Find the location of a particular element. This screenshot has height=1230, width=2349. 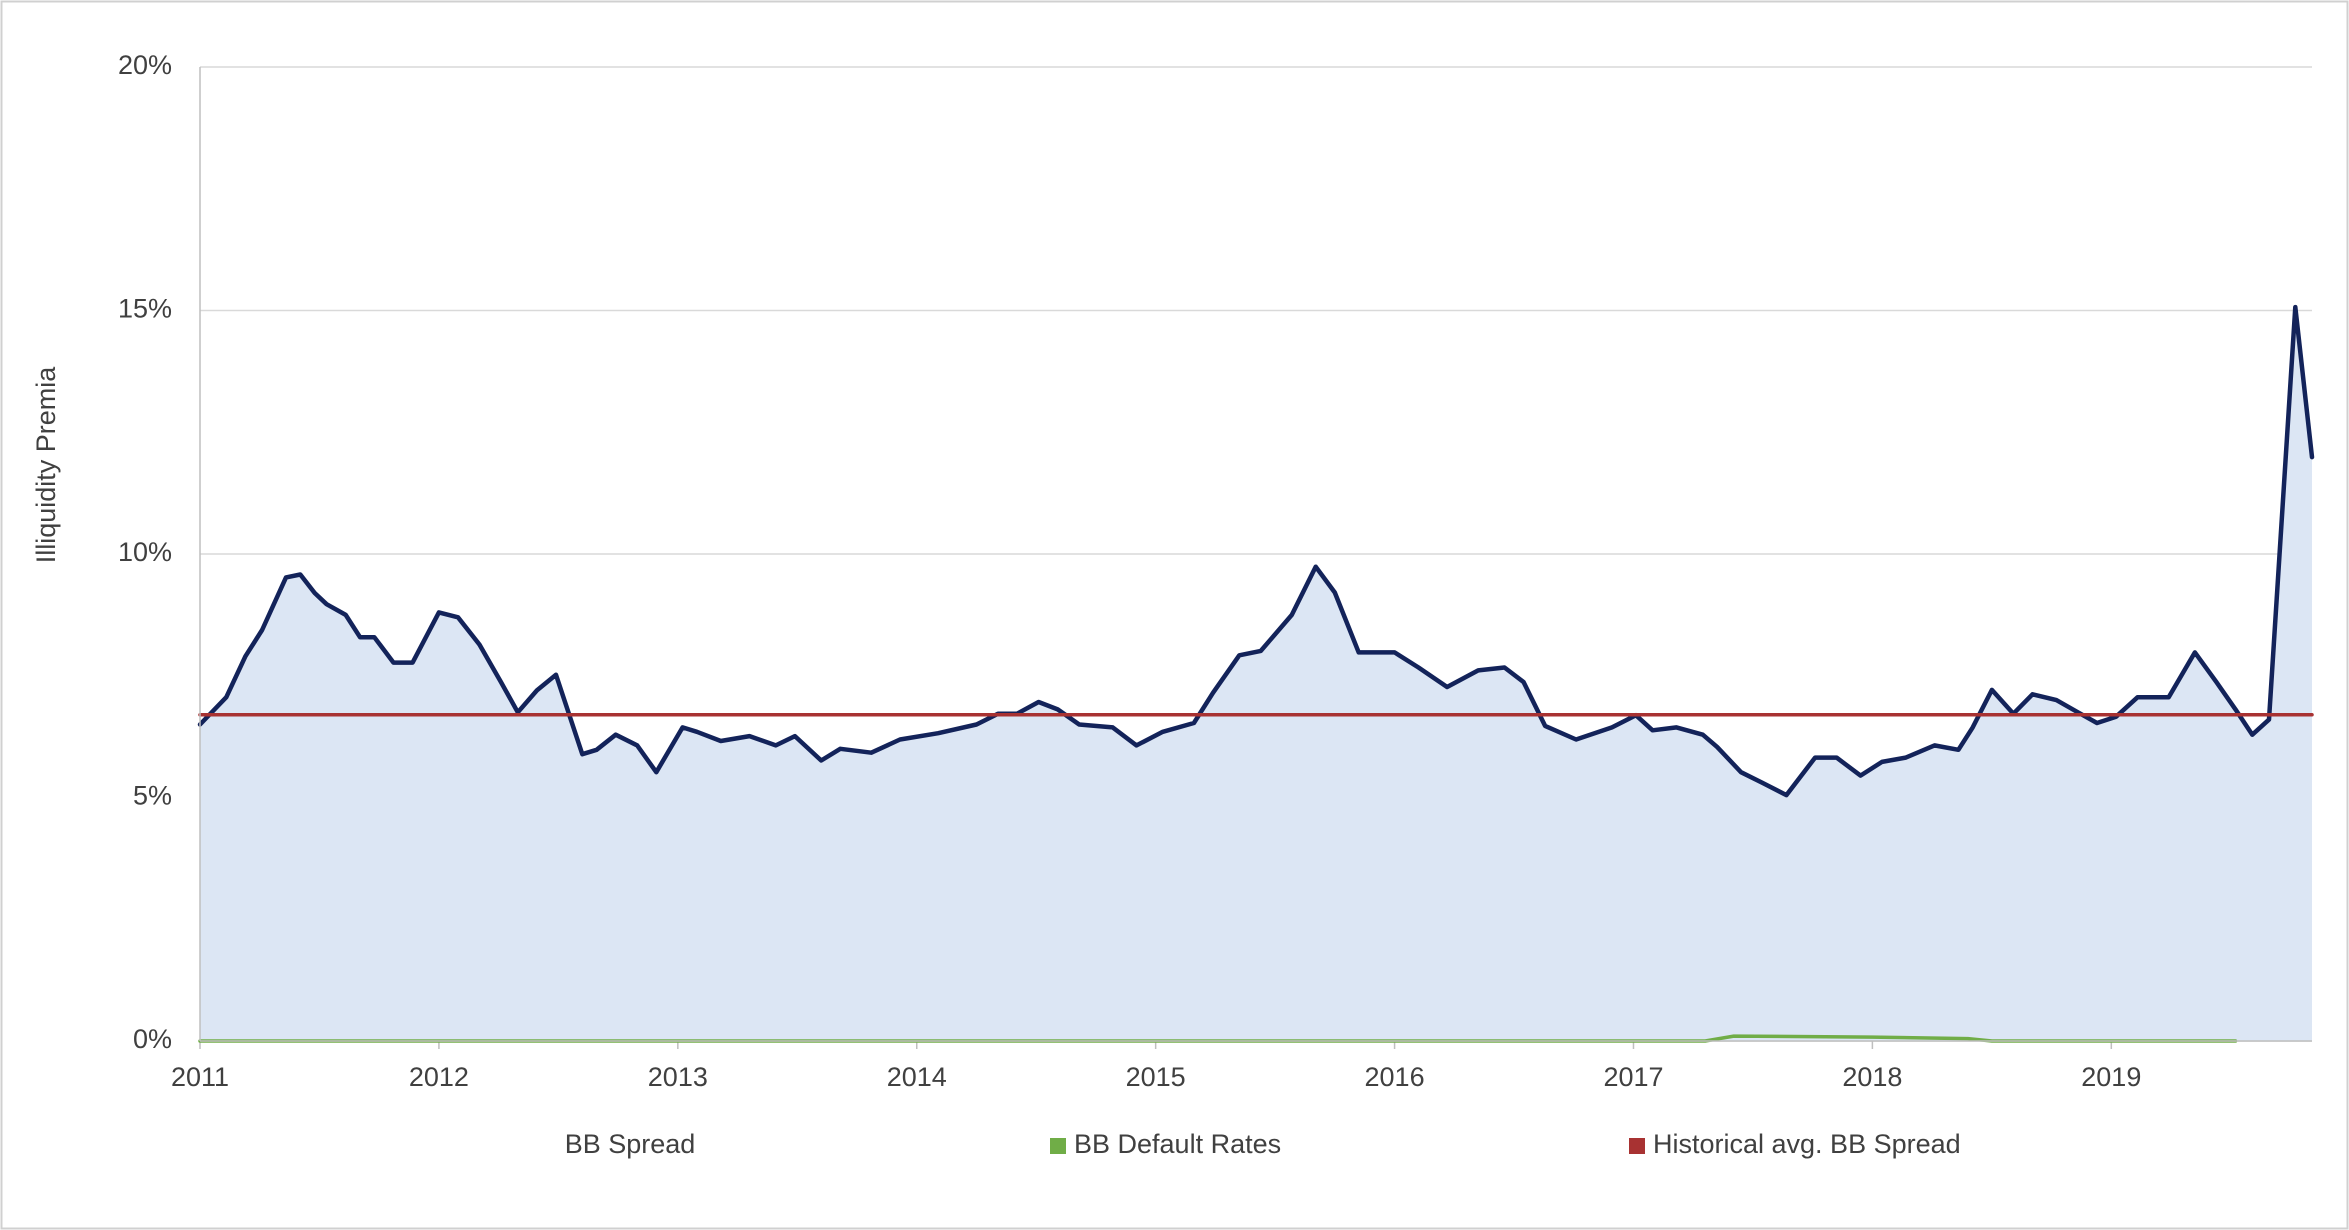

x-tick-label: 2015 is located at coordinates (1156, 1077).